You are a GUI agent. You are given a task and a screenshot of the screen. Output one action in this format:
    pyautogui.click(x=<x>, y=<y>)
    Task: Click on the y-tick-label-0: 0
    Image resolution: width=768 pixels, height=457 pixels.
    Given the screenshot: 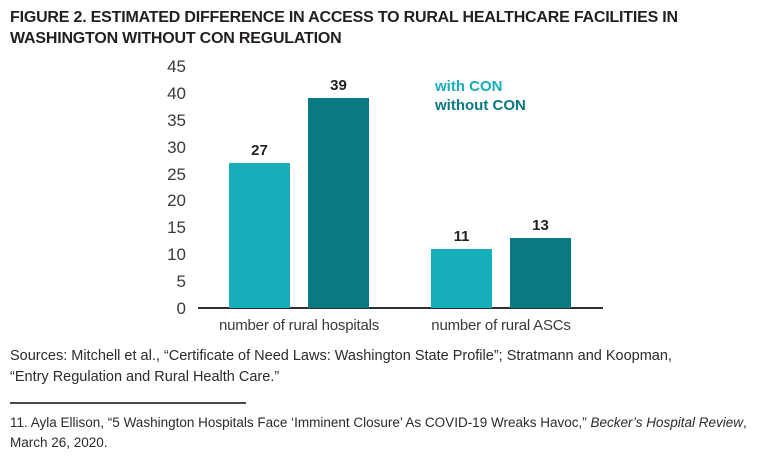 What is the action you would take?
    pyautogui.click(x=181, y=308)
    